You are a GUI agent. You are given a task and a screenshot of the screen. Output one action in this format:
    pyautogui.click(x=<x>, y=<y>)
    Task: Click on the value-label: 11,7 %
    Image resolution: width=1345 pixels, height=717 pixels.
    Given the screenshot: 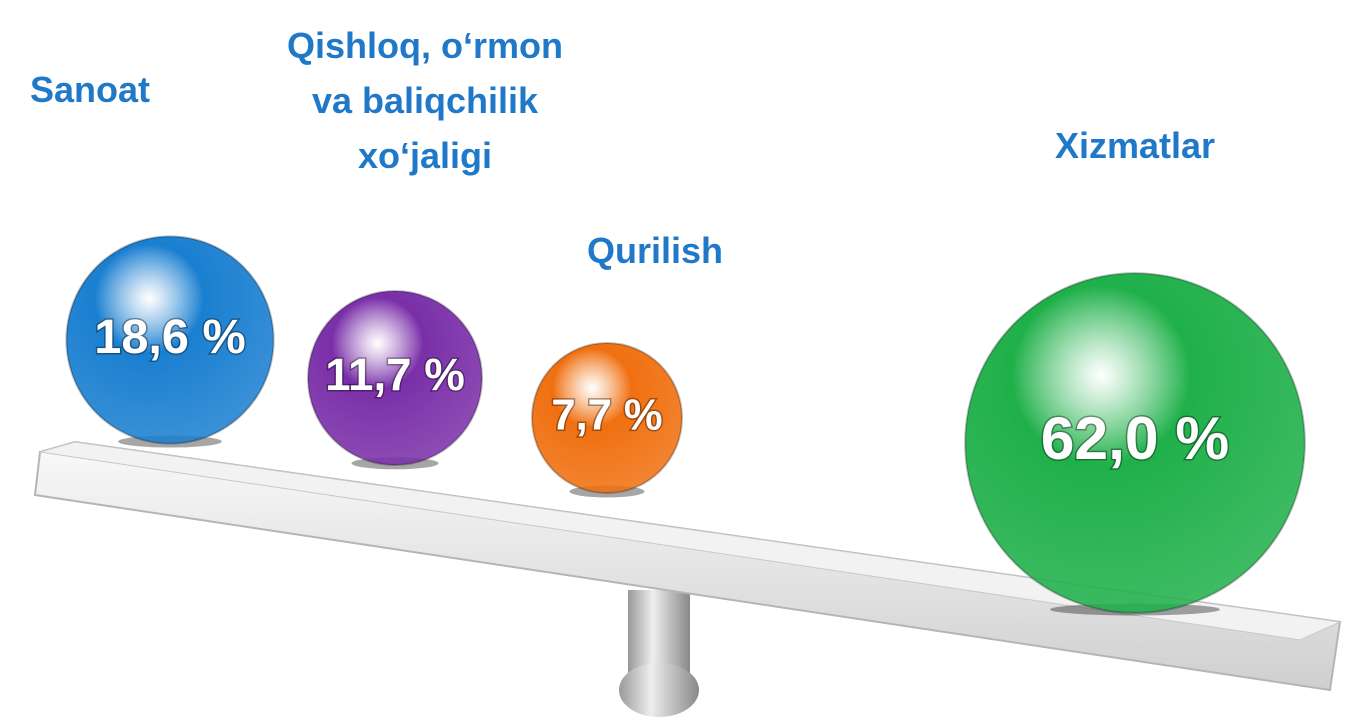 What is the action you would take?
    pyautogui.click(x=395, y=374)
    